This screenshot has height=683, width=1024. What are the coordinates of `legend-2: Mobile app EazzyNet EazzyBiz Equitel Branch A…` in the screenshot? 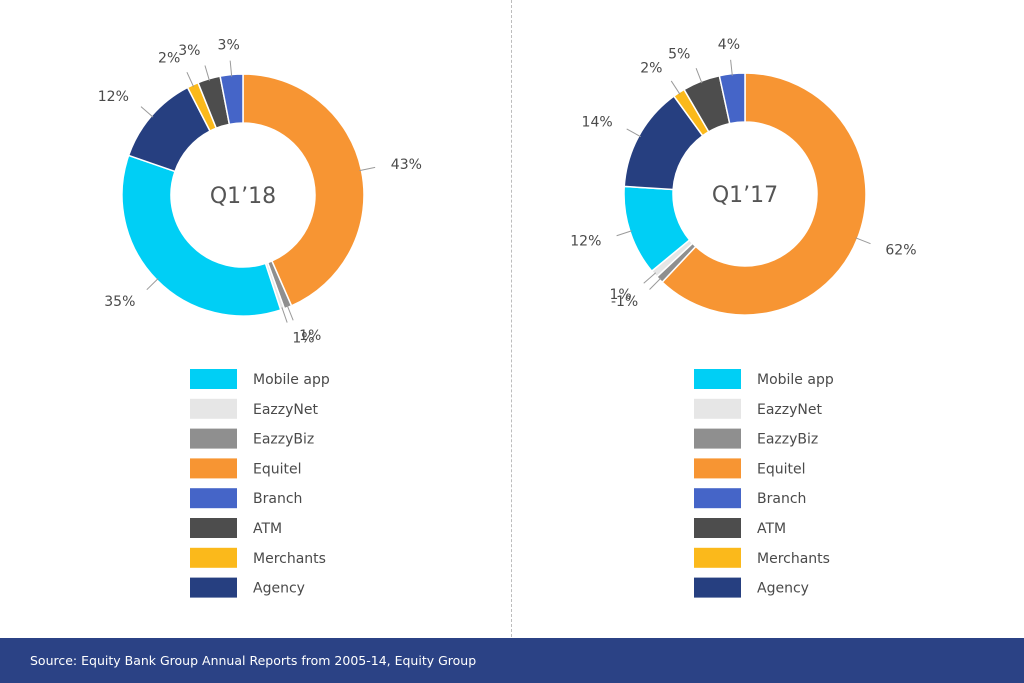 It's located at (764, 483).